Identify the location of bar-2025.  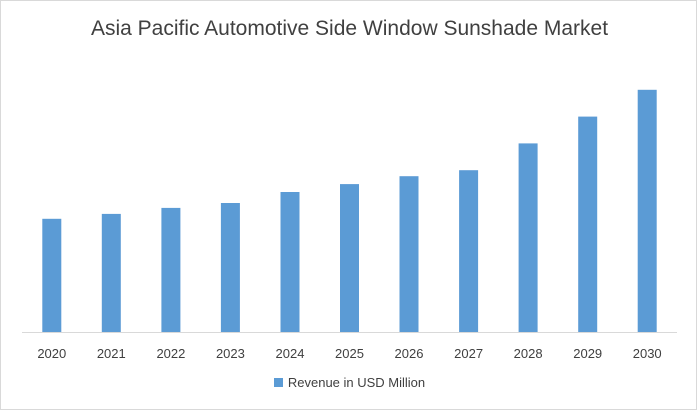
(349, 258).